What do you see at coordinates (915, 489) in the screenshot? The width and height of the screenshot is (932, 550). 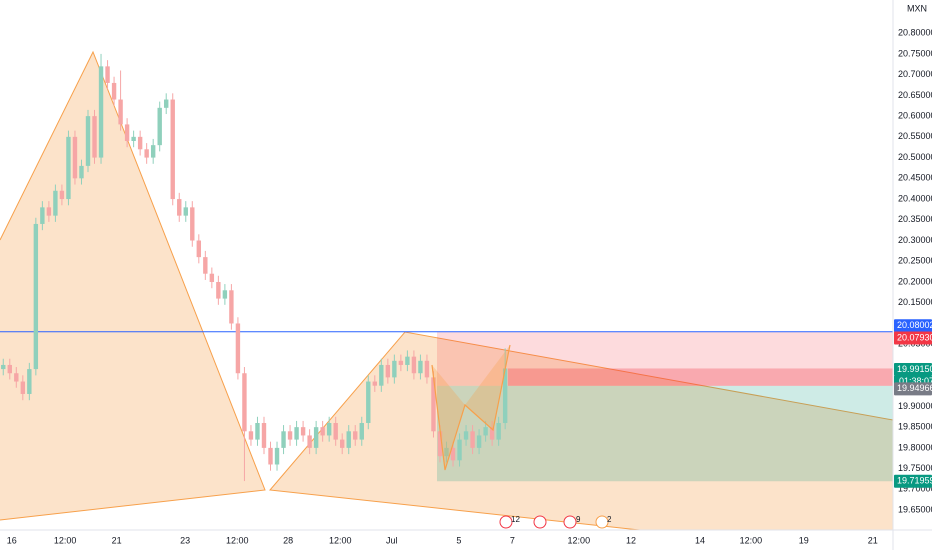 I see `y-tick-label: 19.70000` at bounding box center [915, 489].